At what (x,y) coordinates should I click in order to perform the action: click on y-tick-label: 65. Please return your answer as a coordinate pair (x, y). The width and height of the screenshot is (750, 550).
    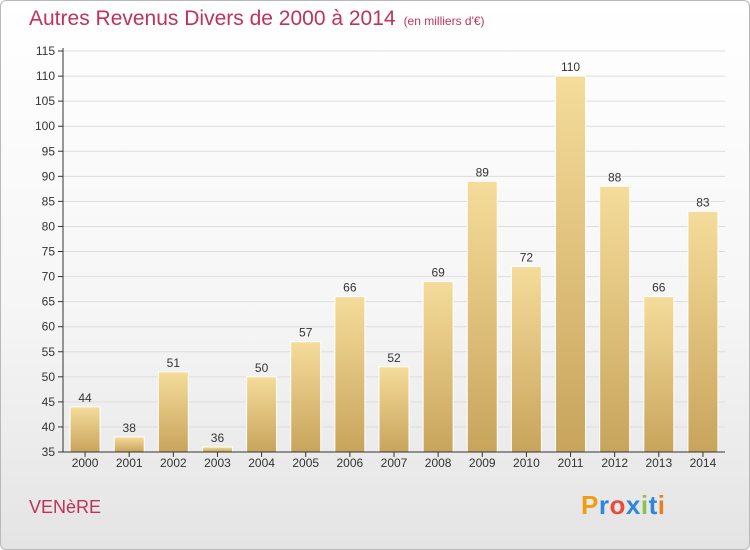
    Looking at the image, I should click on (49, 302).